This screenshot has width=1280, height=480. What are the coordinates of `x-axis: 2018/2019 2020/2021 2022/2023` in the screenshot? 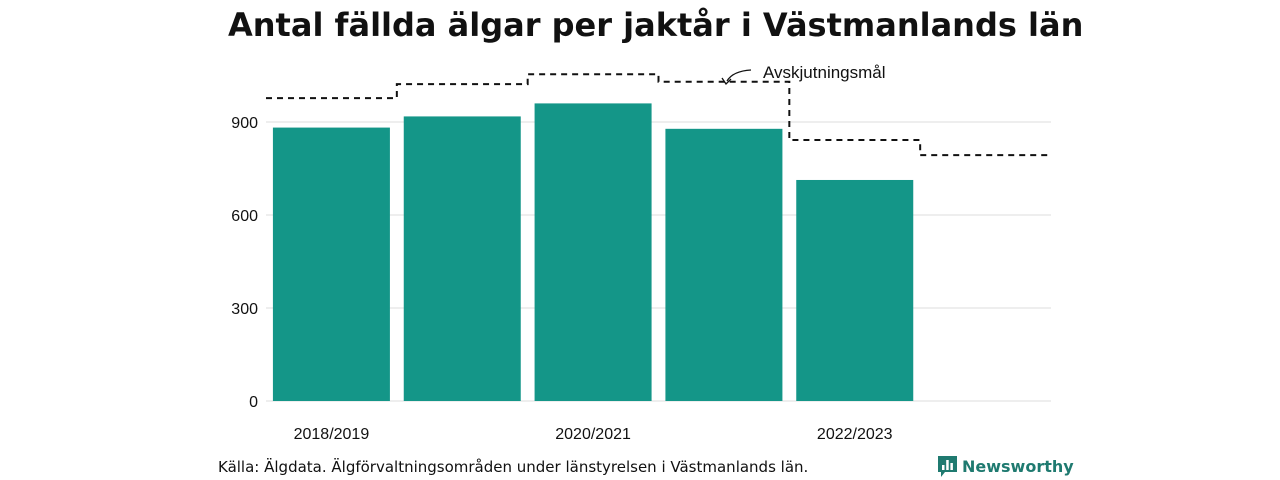 It's located at (593, 434).